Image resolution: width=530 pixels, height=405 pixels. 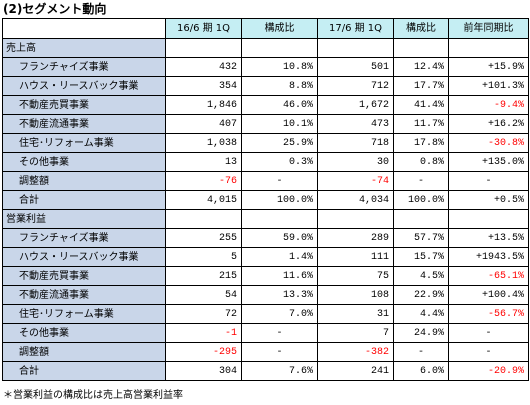 I want to click on cell-r2: 57.7%, so click(x=421, y=238).